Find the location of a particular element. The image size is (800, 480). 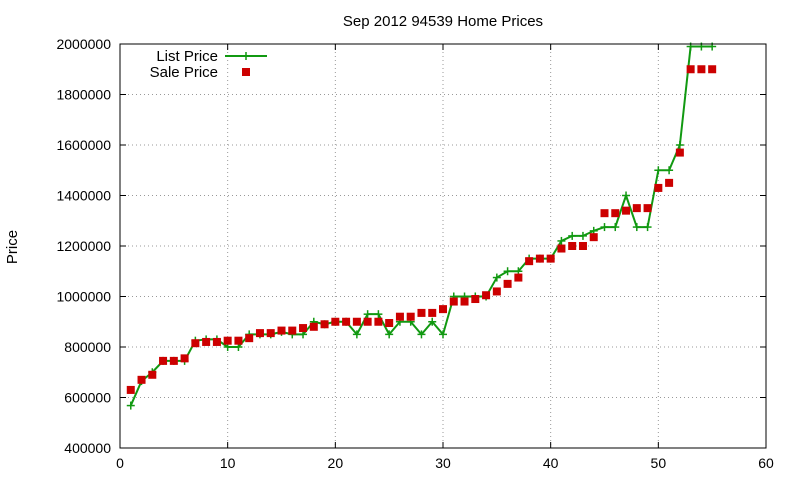

legend: List Price Sale Price is located at coordinates (208, 64).